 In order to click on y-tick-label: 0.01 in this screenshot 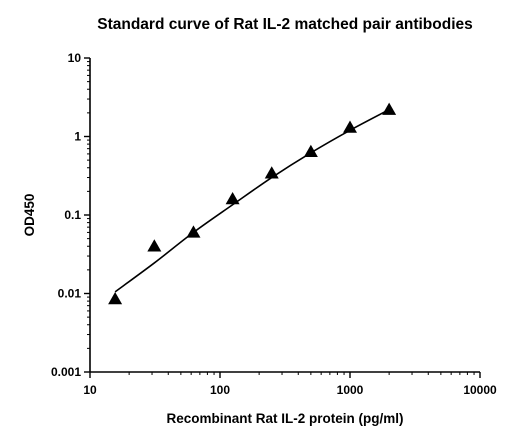, I will do `click(70, 294)`.